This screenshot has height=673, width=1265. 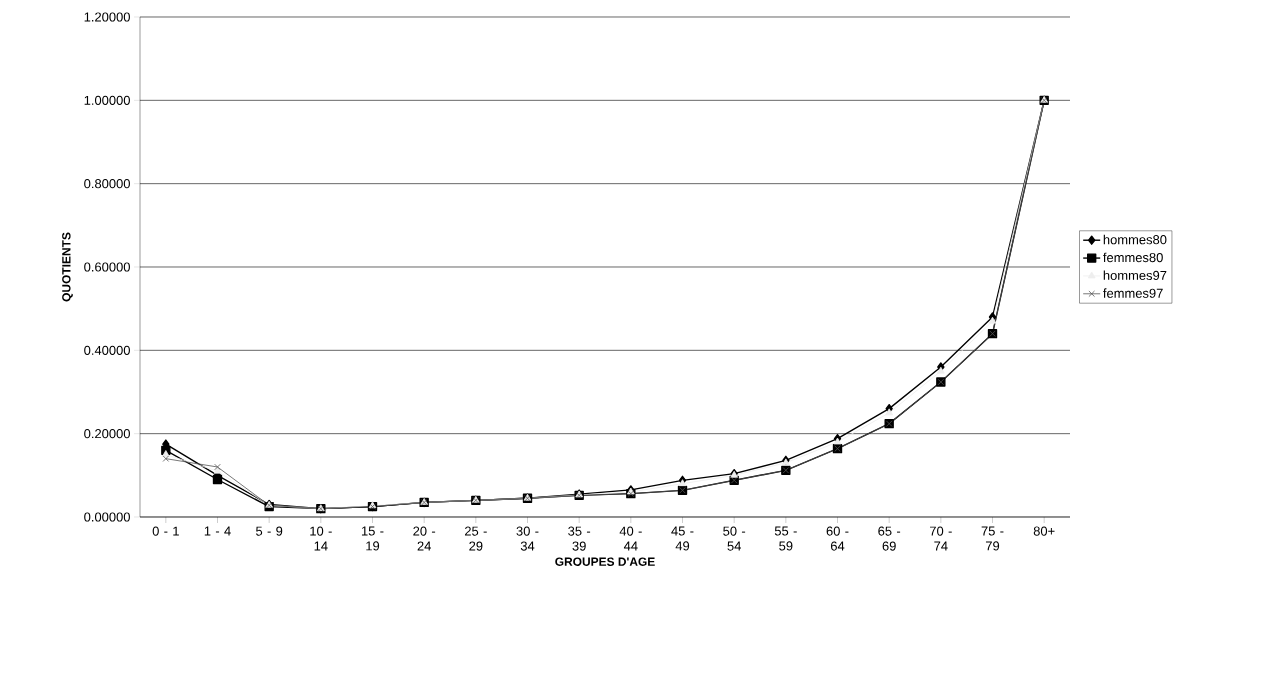 What do you see at coordinates (605, 561) in the screenshot?
I see `x-axis-title: GROUPES D'AGE` at bounding box center [605, 561].